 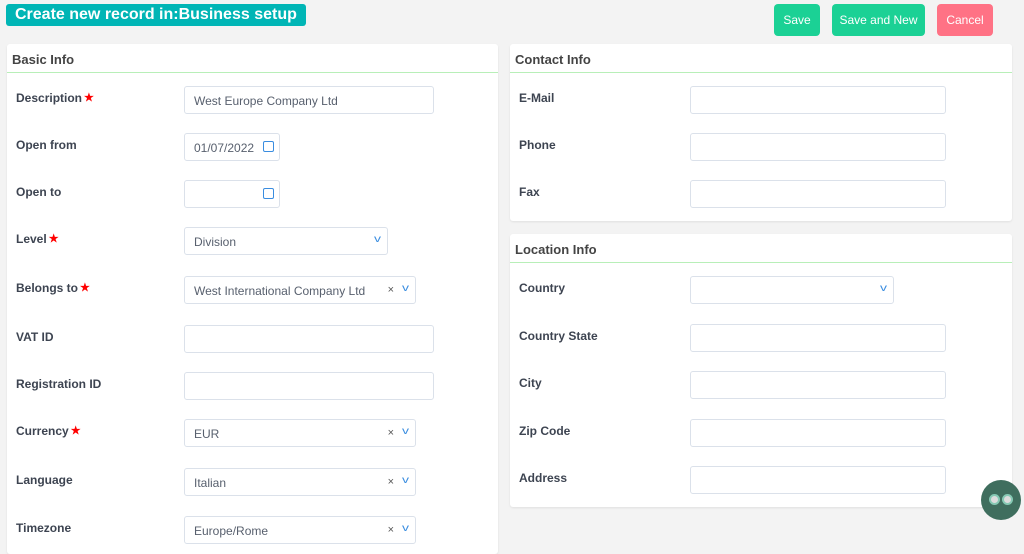 What do you see at coordinates (42, 431) in the screenshot?
I see `label-text: Currency` at bounding box center [42, 431].